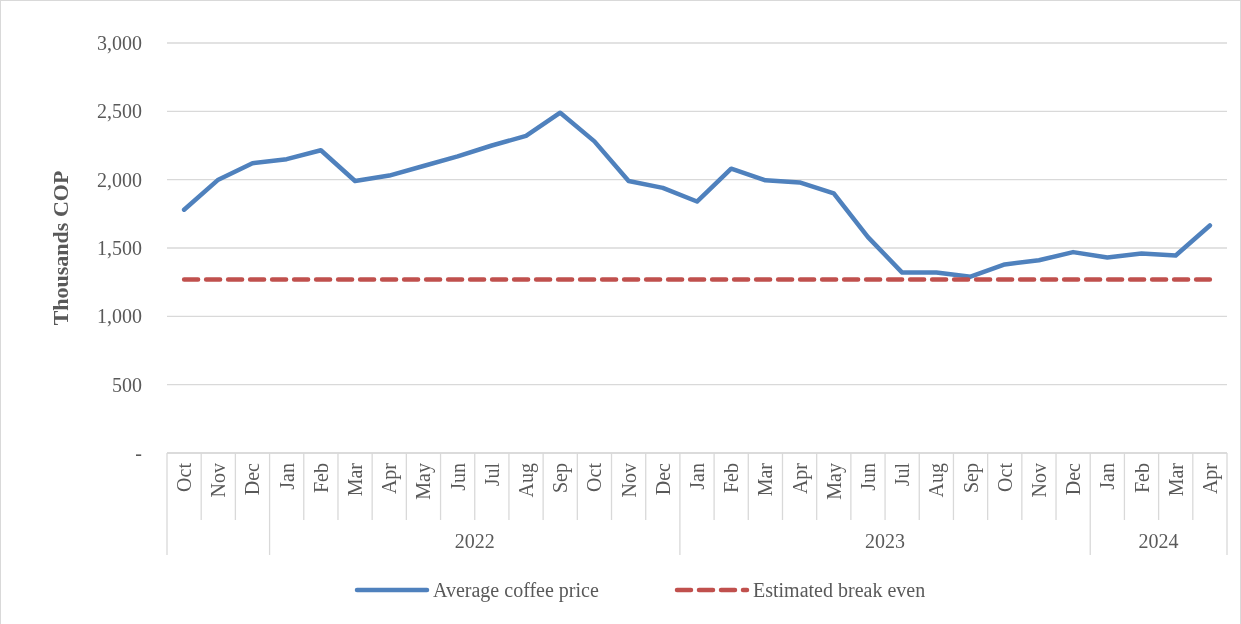 The height and width of the screenshot is (624, 1241). I want to click on y-tick-label: 2,000, so click(119, 179).